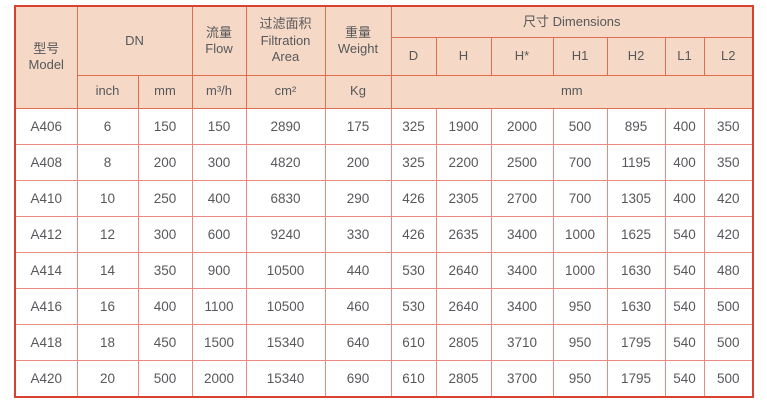 Image resolution: width=767 pixels, height=403 pixels. I want to click on model-cell: A414, so click(46, 270).